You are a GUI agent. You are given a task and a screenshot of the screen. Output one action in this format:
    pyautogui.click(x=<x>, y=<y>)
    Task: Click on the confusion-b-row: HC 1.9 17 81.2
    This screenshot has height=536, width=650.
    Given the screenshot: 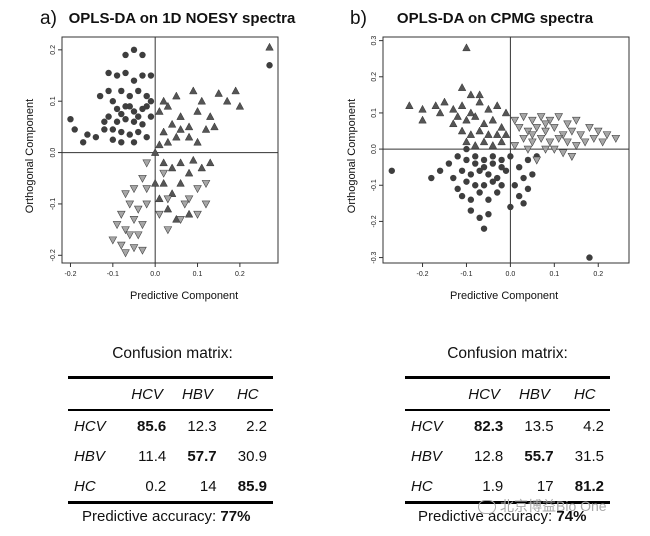 What is the action you would take?
    pyautogui.click(x=507, y=487)
    